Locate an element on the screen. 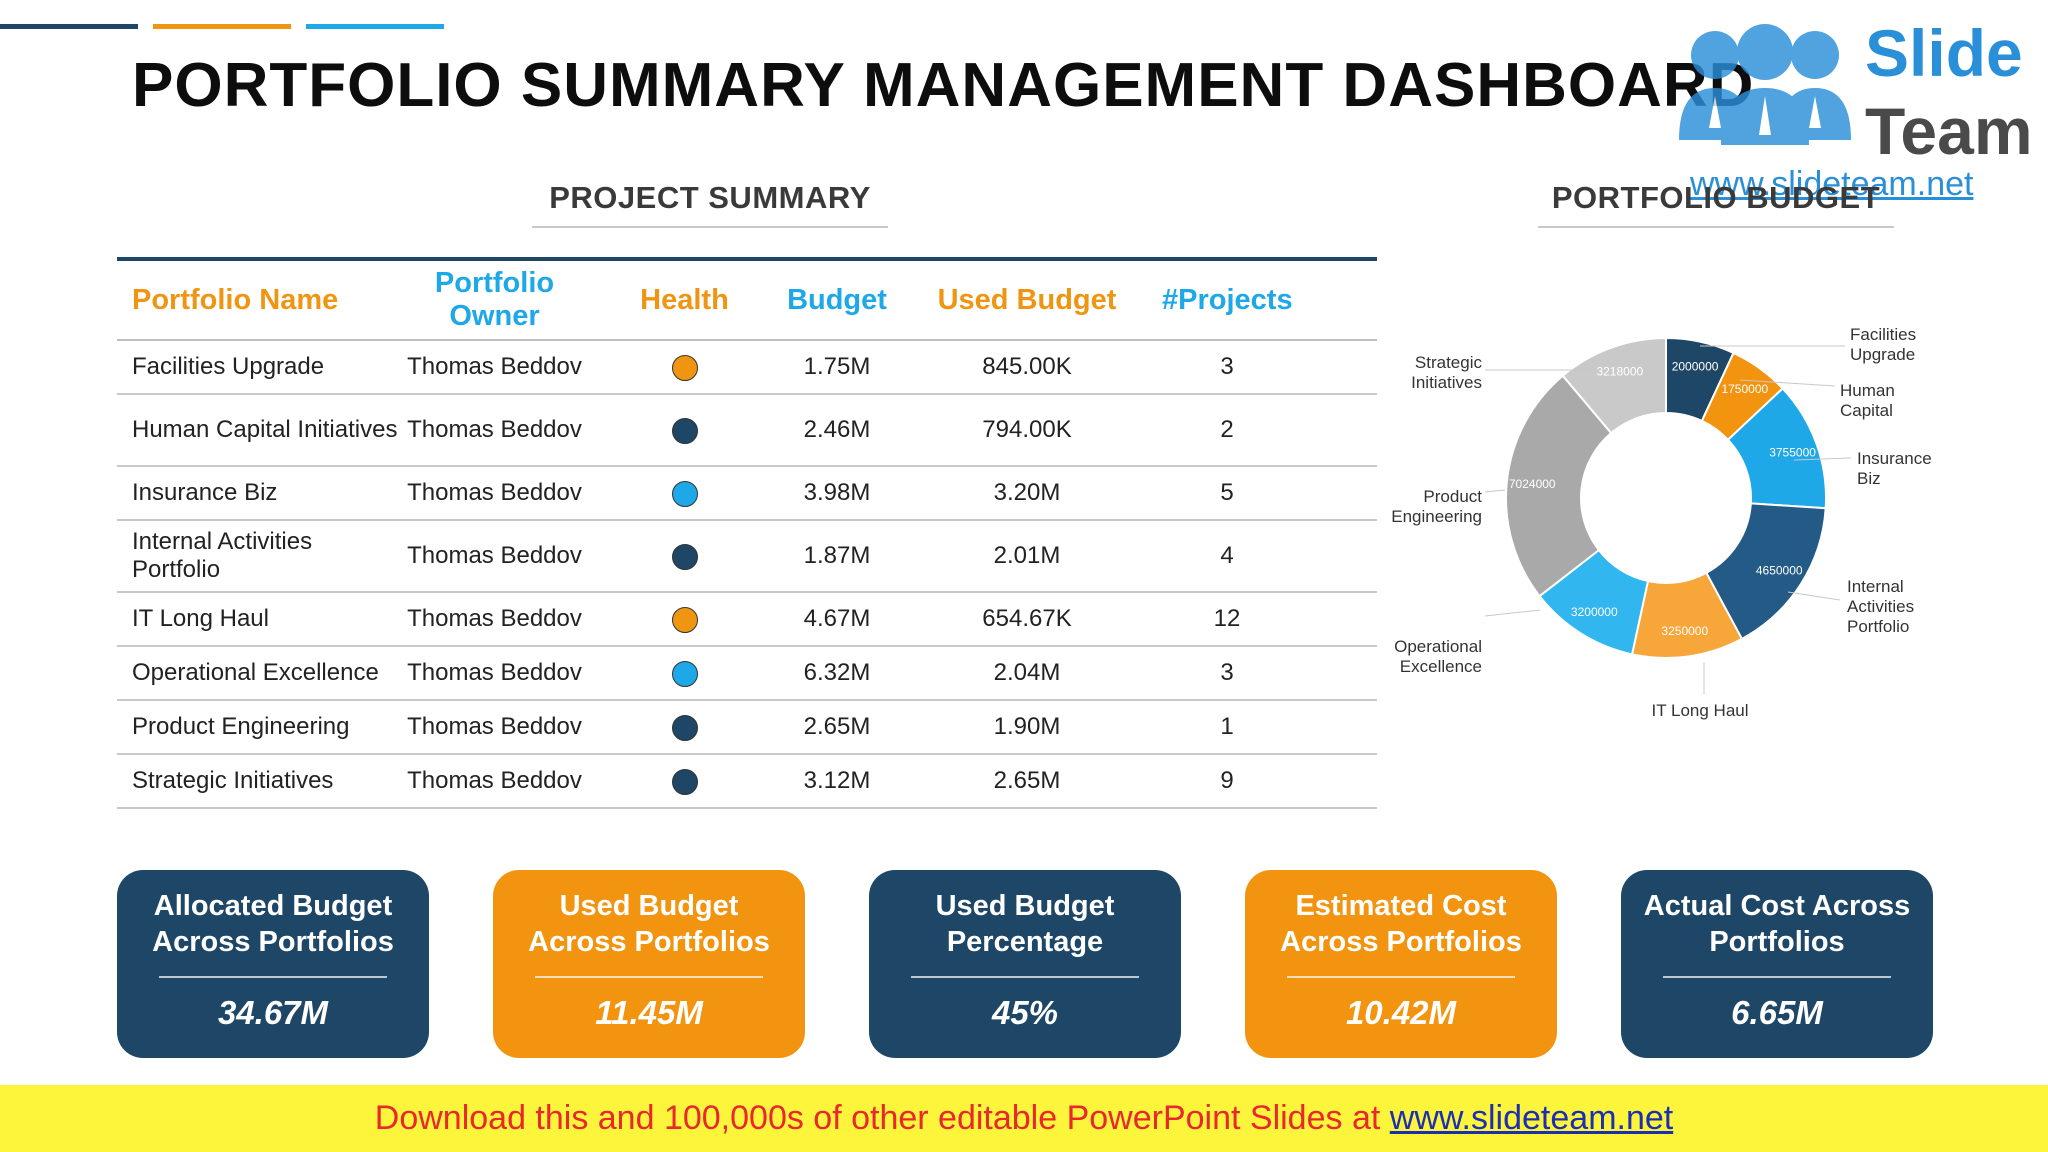  logo-url-link: www.slideteam.net is located at coordinates (1832, 184).